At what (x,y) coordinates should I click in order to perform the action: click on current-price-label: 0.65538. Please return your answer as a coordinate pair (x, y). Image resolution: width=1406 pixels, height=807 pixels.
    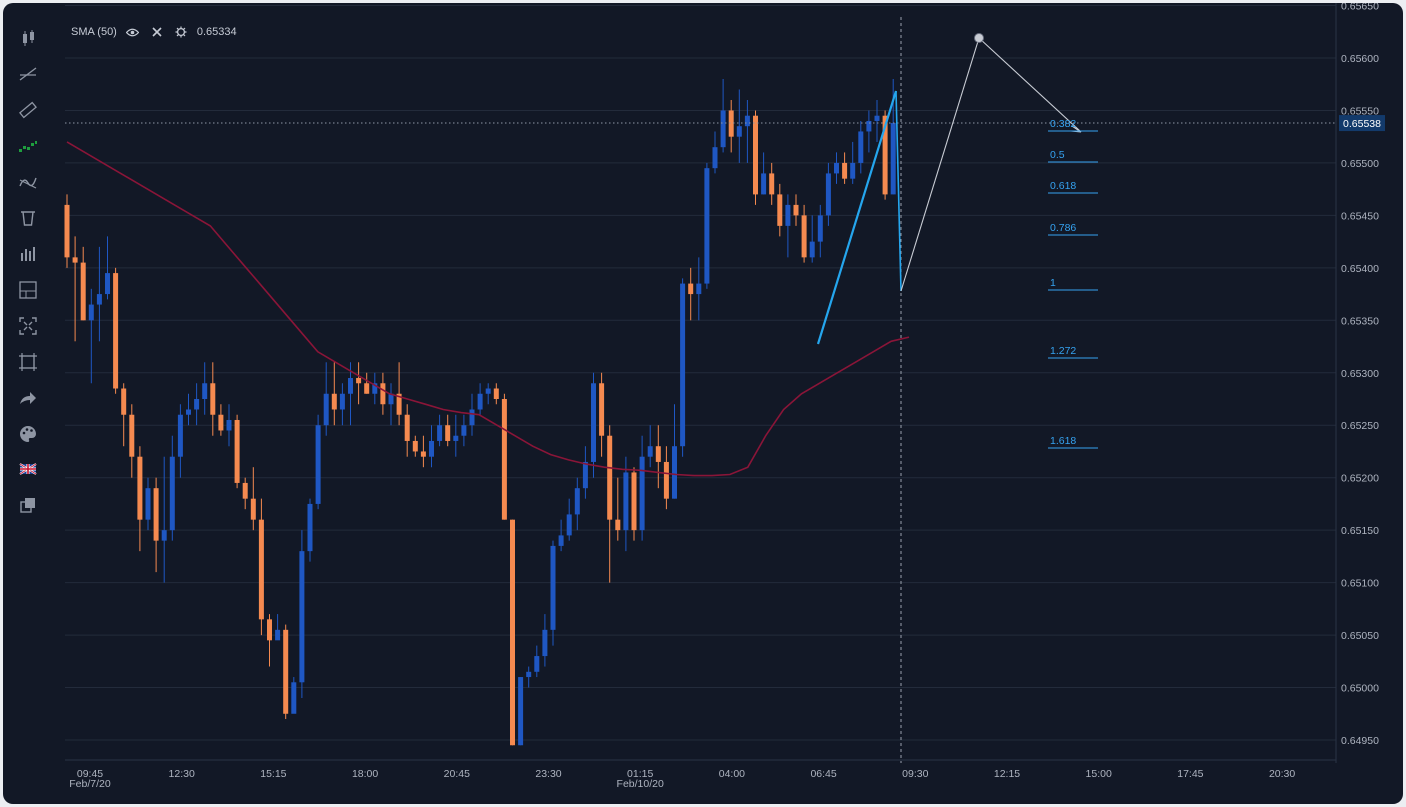
    Looking at the image, I should click on (1362, 124).